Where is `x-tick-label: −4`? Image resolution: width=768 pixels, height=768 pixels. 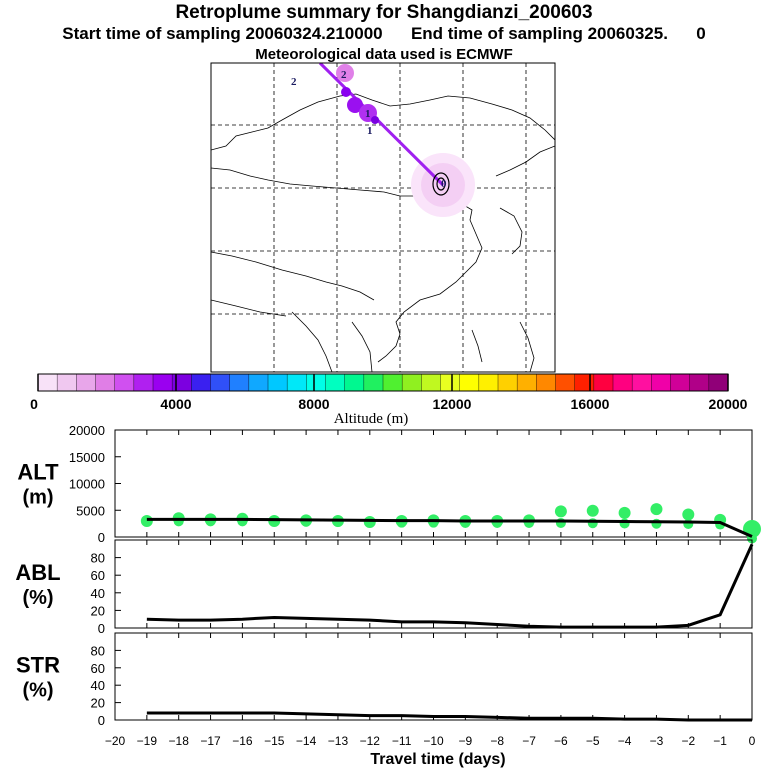 x-tick-label: −4 is located at coordinates (625, 741).